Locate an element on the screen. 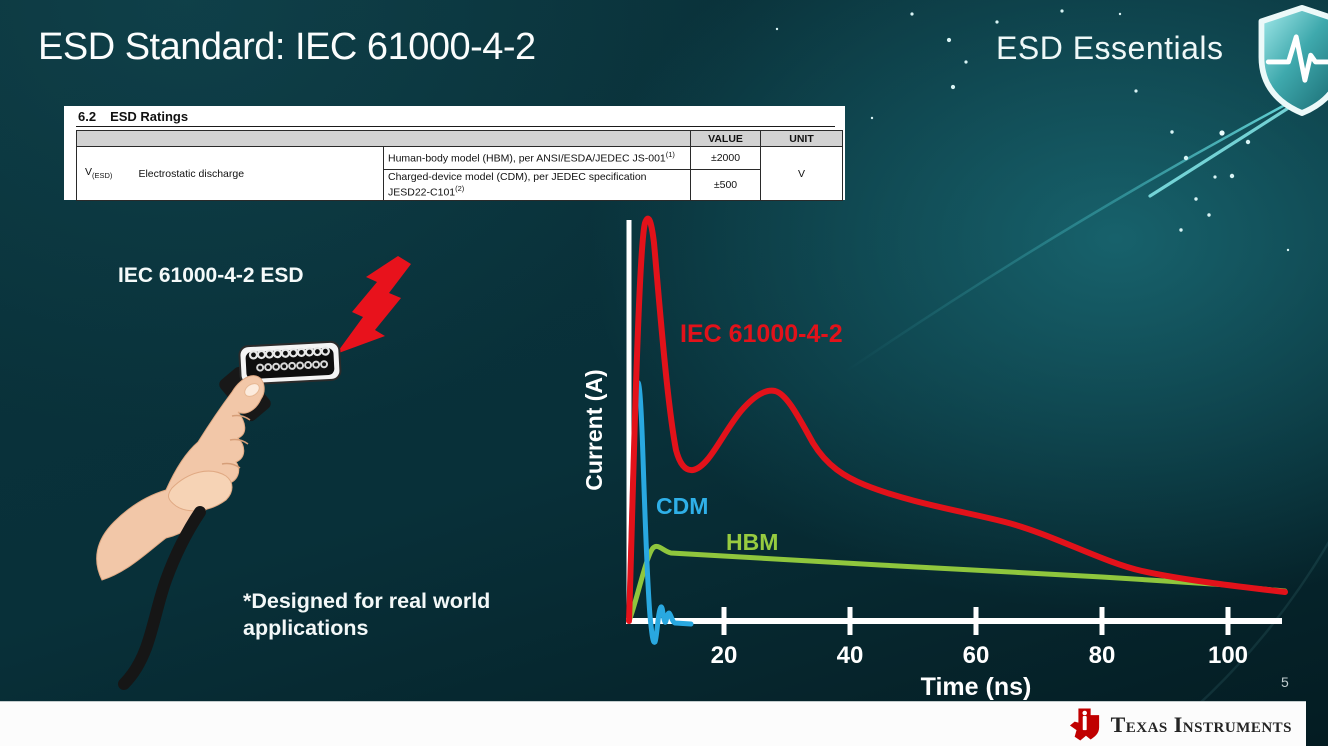  hbm-curve is located at coordinates (957, 583).